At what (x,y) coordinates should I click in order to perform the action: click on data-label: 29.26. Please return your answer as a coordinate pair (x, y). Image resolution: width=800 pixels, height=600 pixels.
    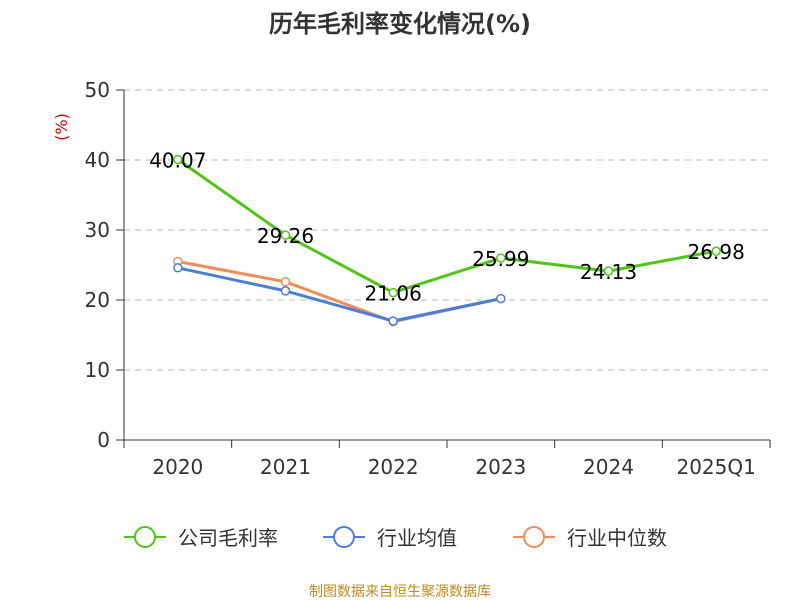
    Looking at the image, I should click on (285, 236).